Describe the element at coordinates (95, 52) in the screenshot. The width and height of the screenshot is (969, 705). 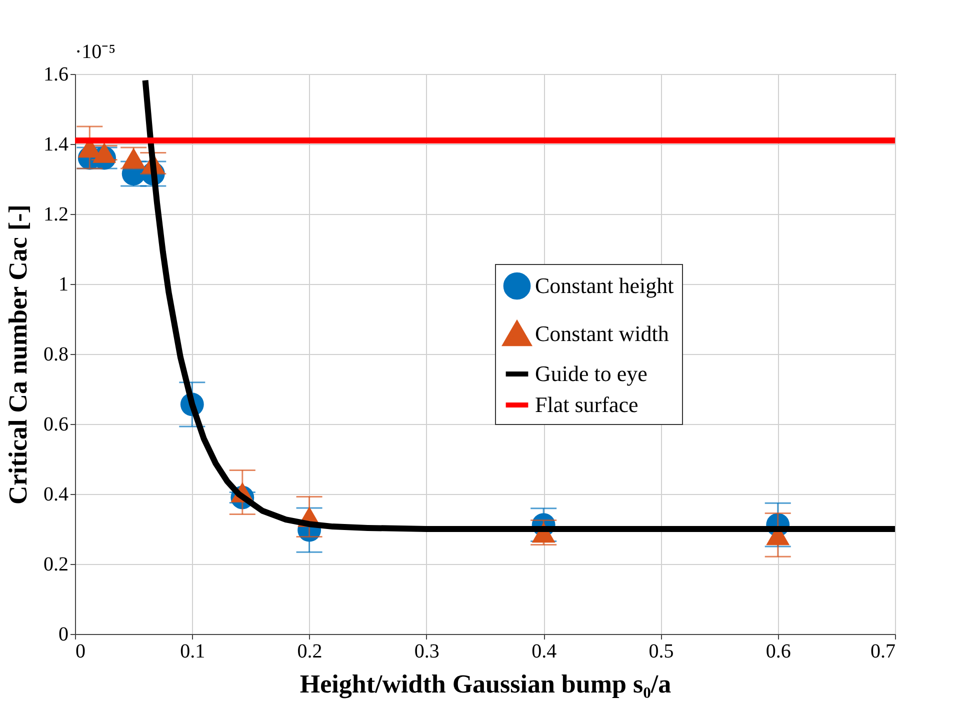
I see `text: ·10⁻⁵` at that location.